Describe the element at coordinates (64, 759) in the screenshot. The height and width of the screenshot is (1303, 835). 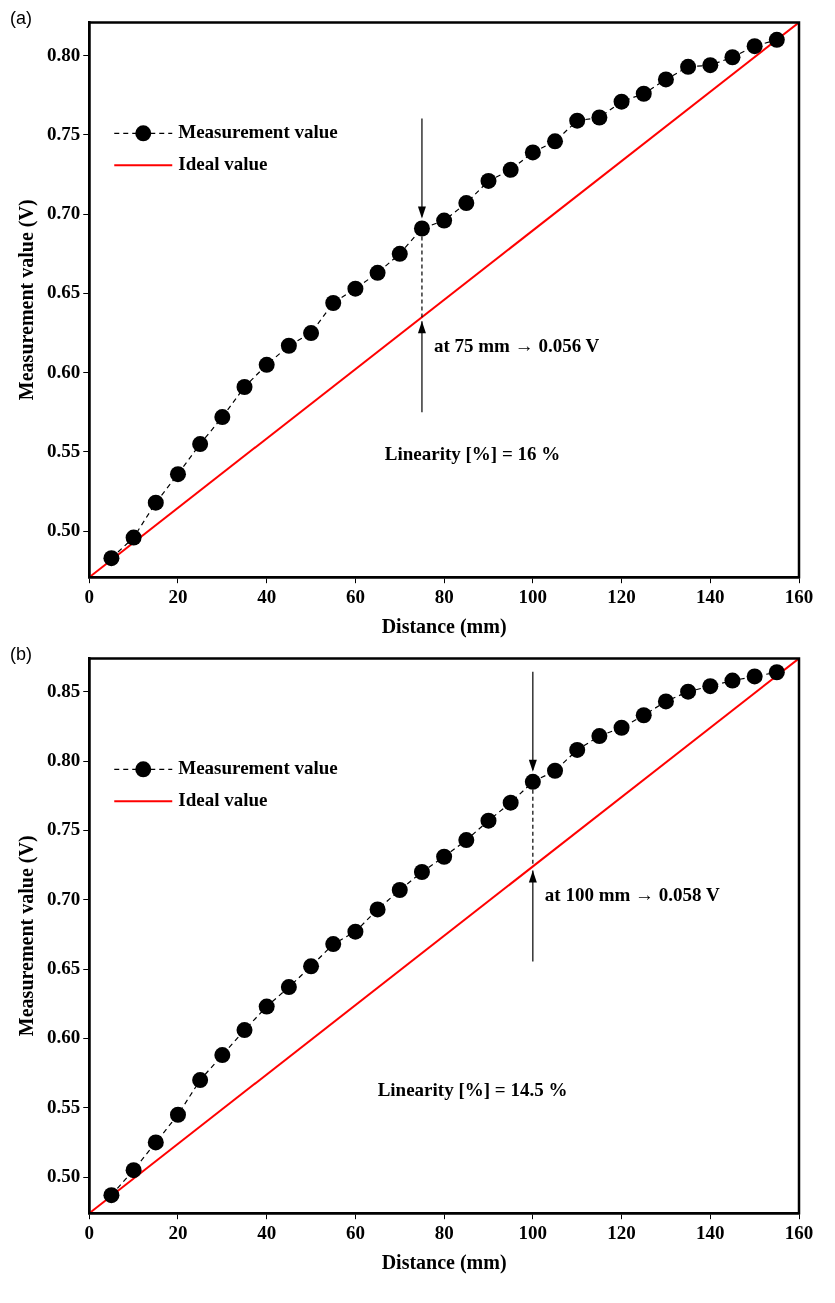
I see `y-tick-label: 0.80` at that location.